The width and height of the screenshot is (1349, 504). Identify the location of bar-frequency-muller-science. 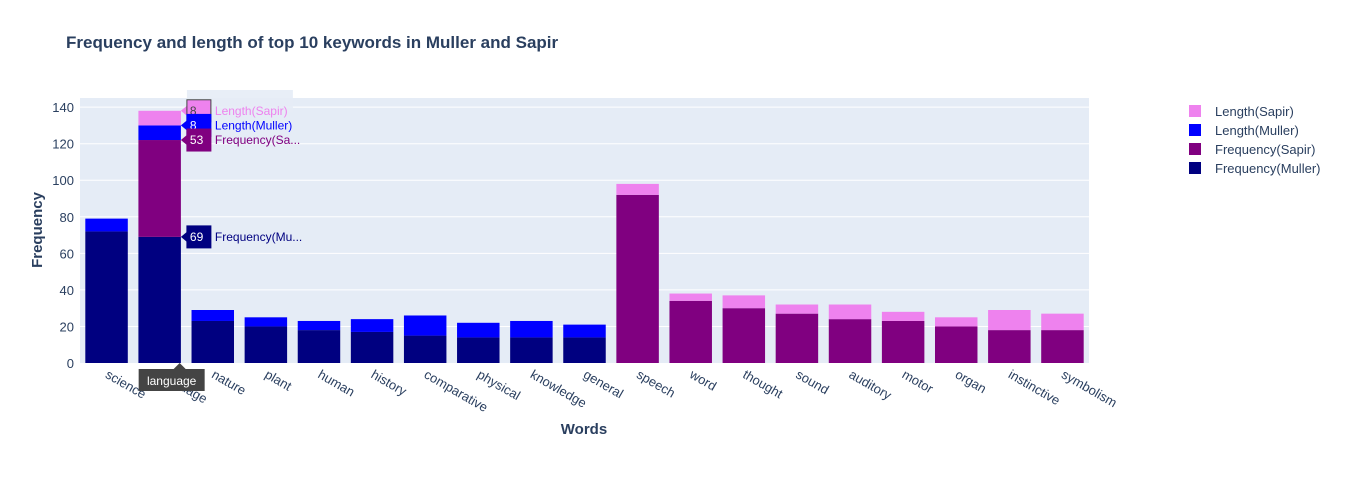
(106, 297).